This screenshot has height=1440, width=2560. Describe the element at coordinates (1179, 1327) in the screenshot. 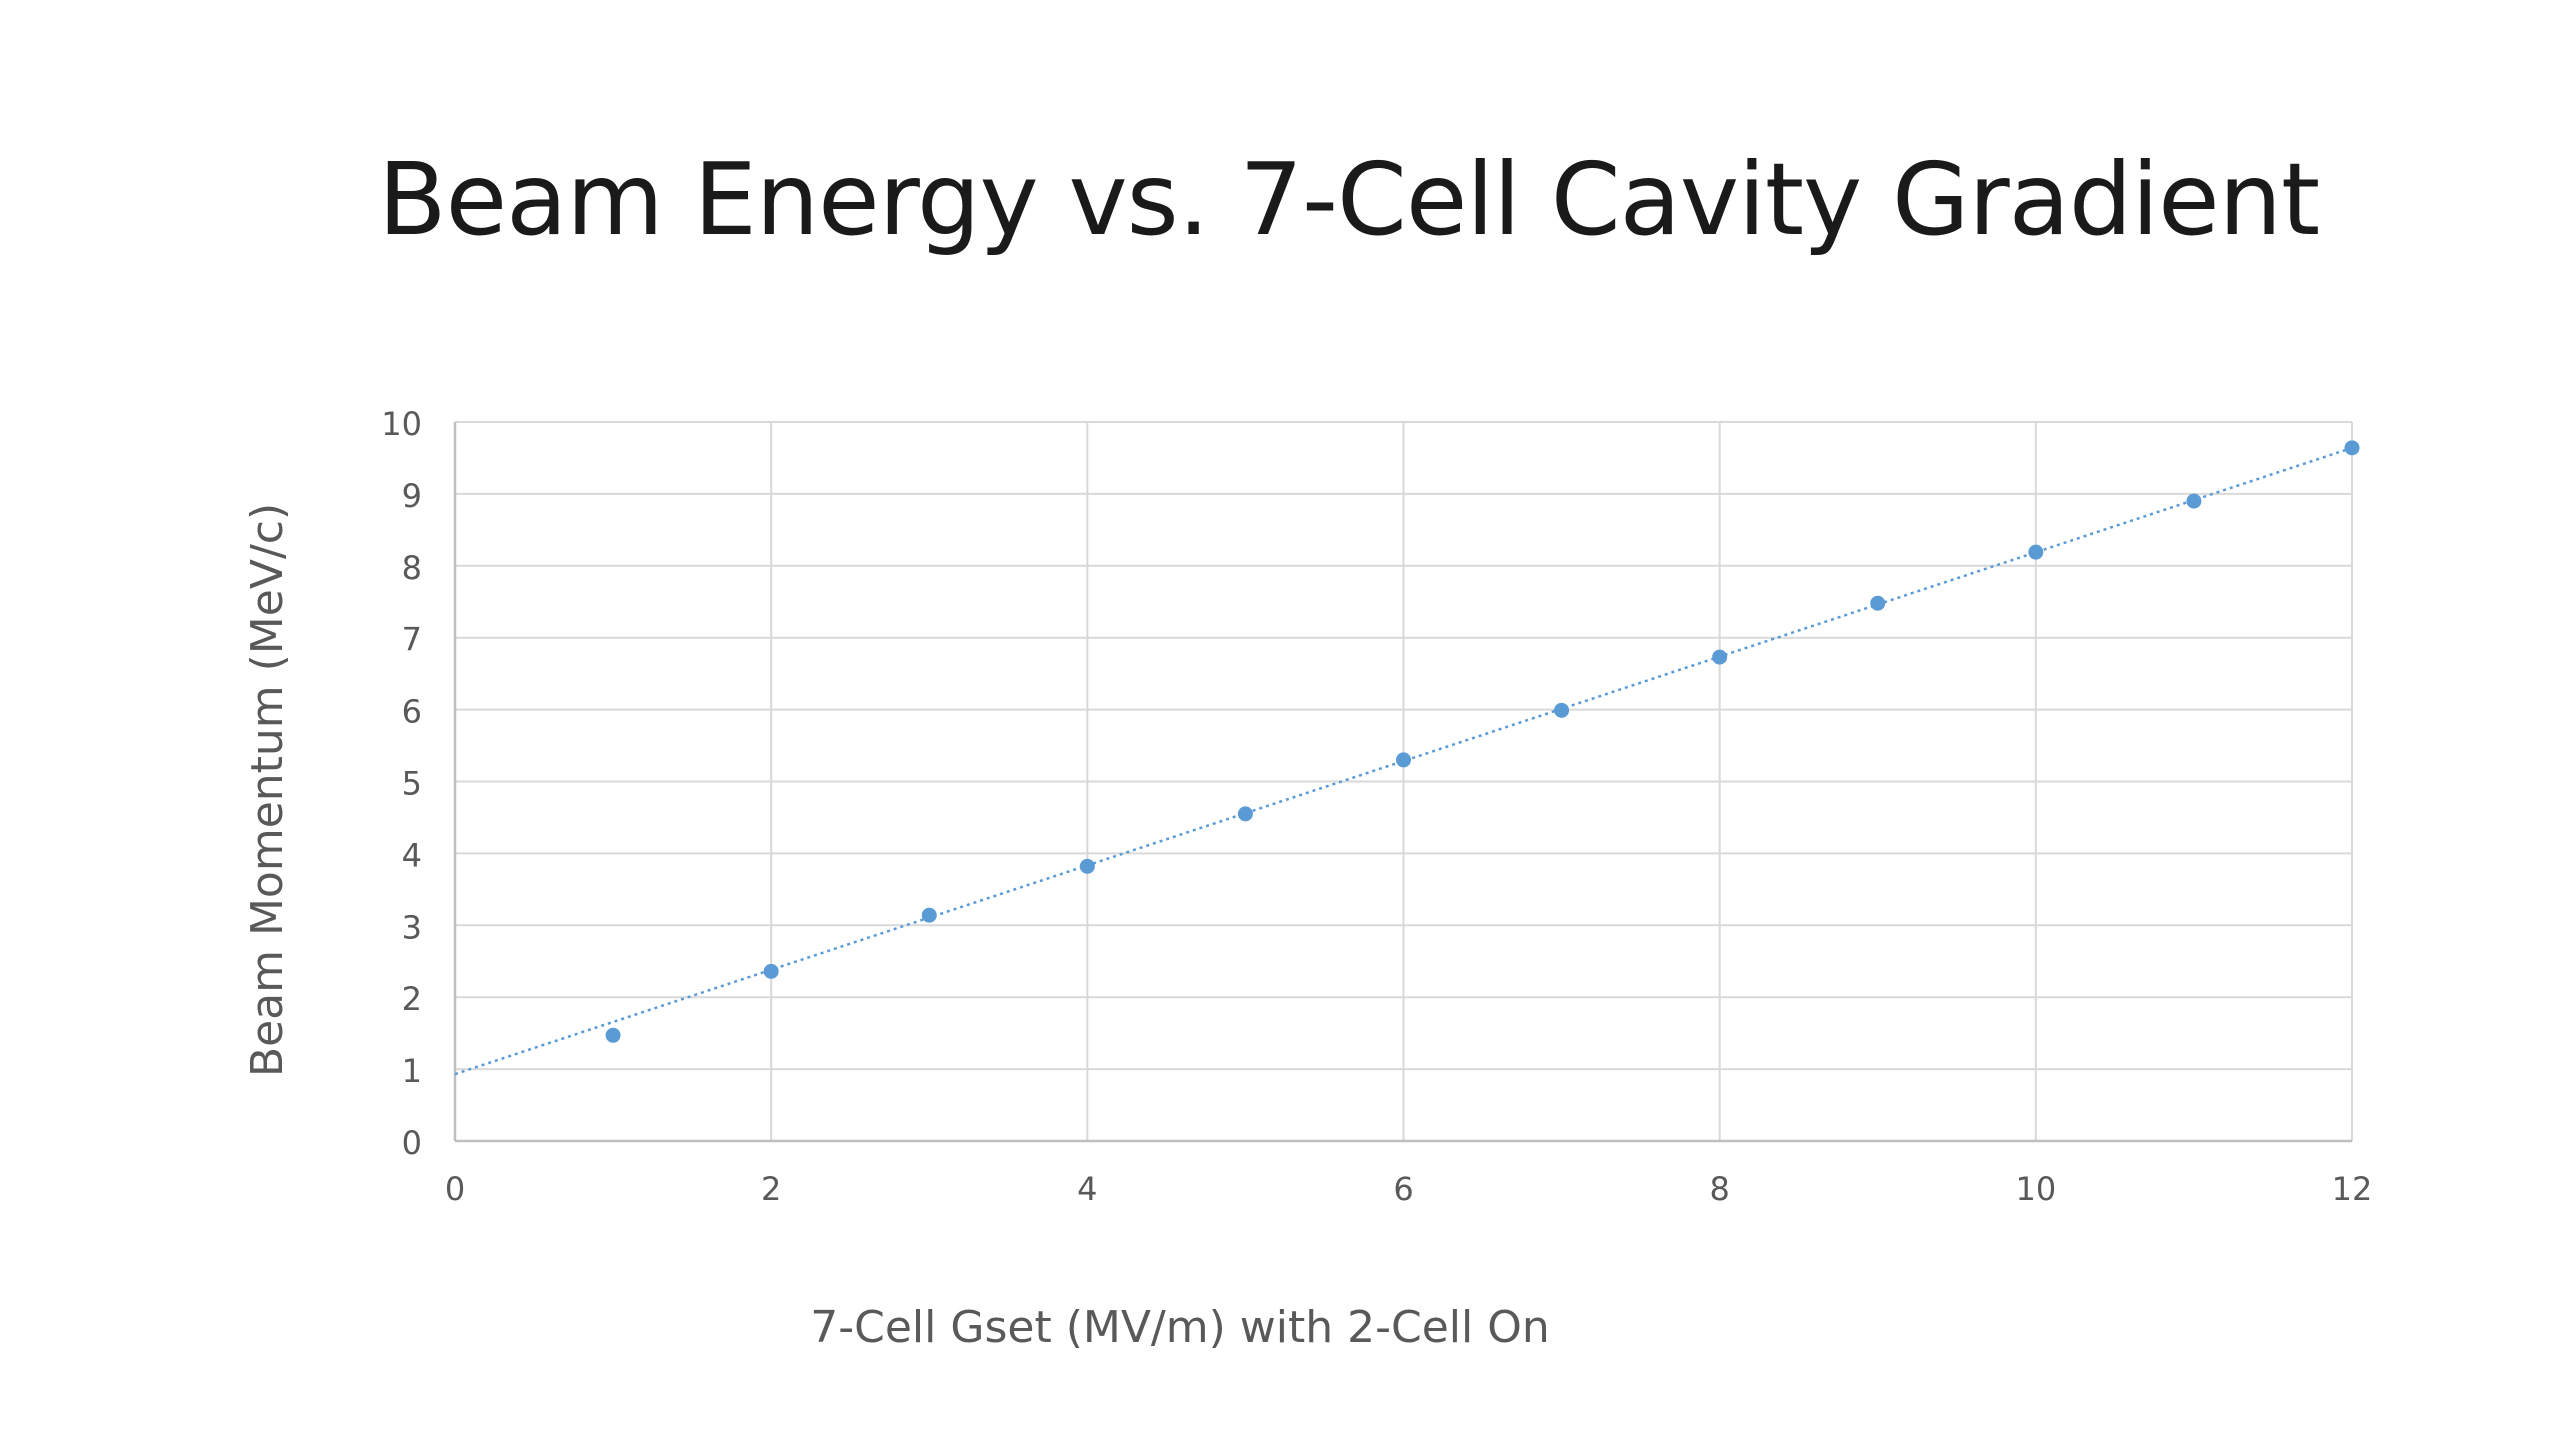

I see `x-axis-label: 7-Cell Gset (MV/m) with 2-Cell On` at that location.